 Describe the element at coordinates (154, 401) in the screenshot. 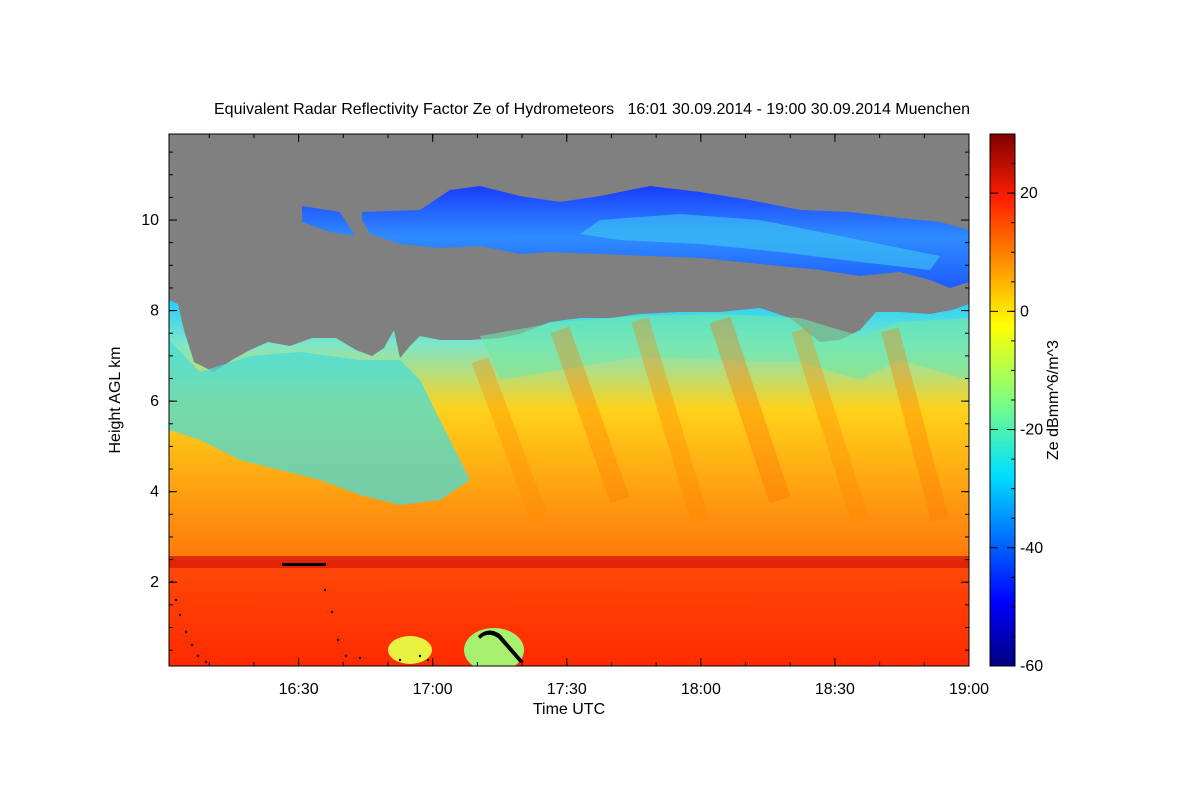

I see `y-tick-label: 6` at that location.